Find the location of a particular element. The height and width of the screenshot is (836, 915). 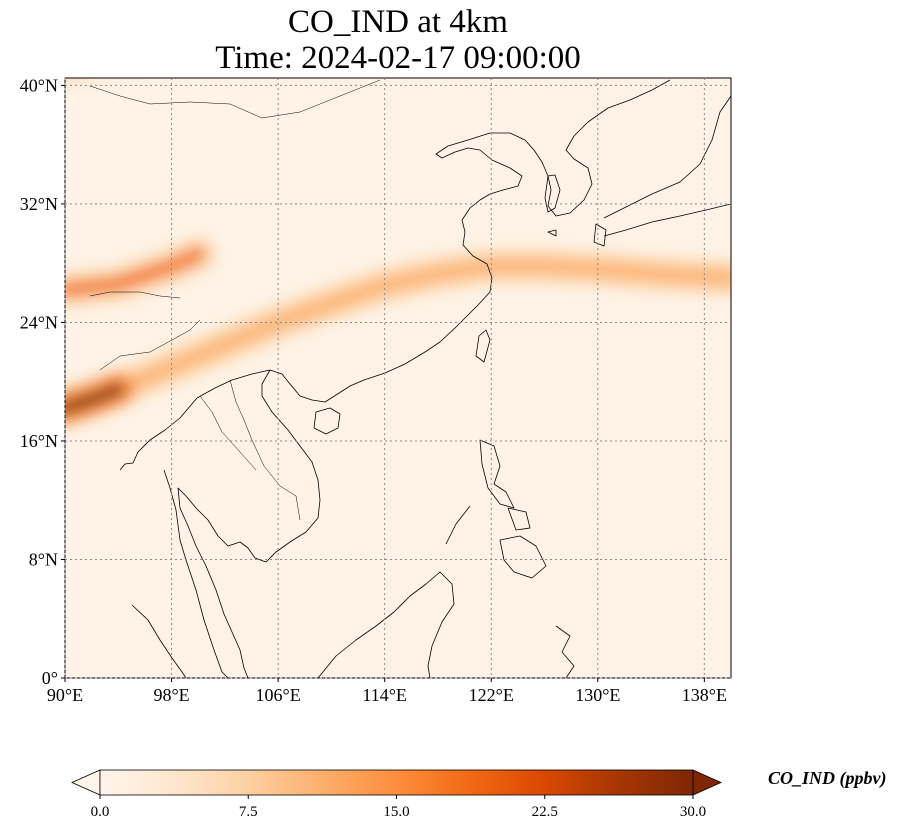

japan-south-coastline is located at coordinates (667, 220).